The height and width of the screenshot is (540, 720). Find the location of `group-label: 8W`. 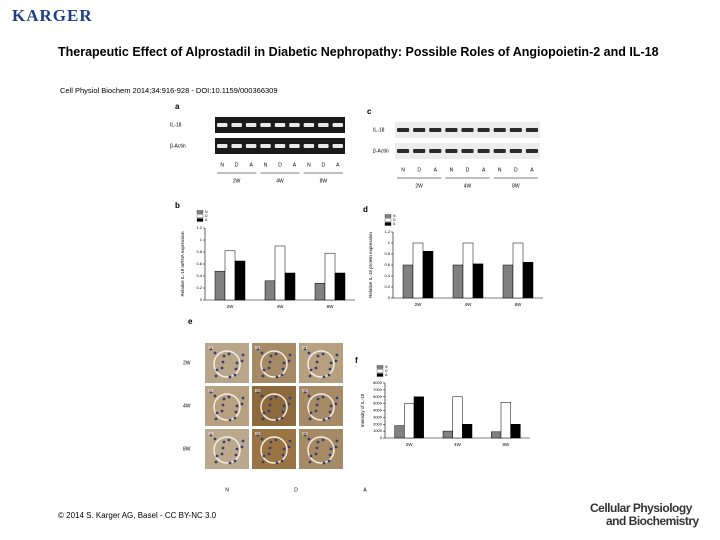

group-label: 8W is located at coordinates (324, 181).